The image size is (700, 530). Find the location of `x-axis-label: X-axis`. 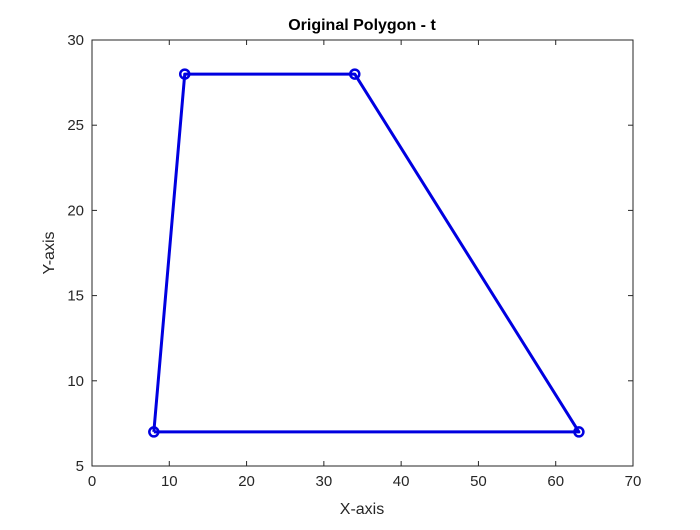

x-axis-label: X-axis is located at coordinates (362, 509).